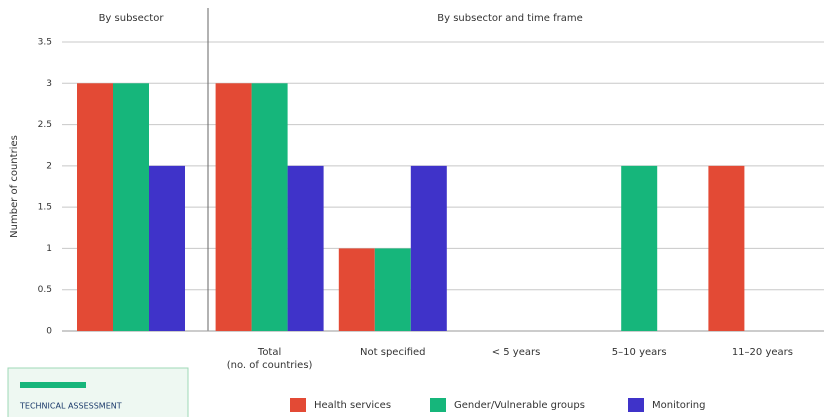 Image resolution: width=824 pixels, height=417 pixels. I want to click on y-tick-label: 3, so click(49, 84).